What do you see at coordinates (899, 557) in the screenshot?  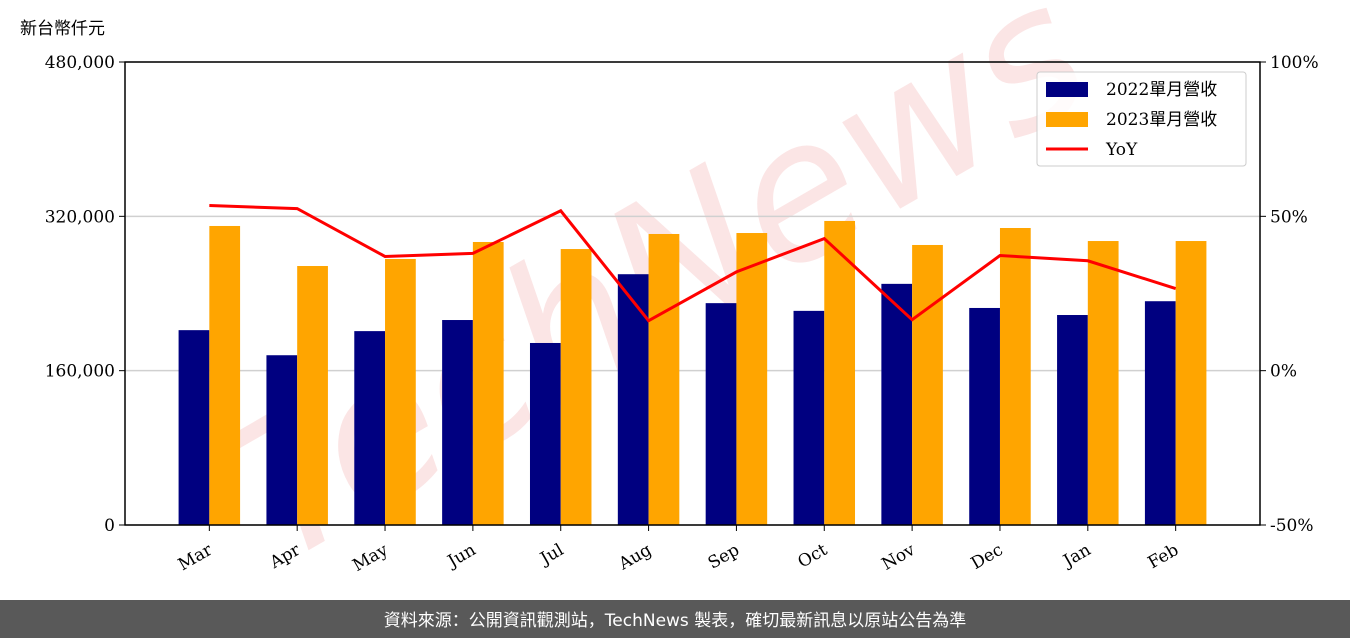 I see `x-tick-label: Nov` at bounding box center [899, 557].